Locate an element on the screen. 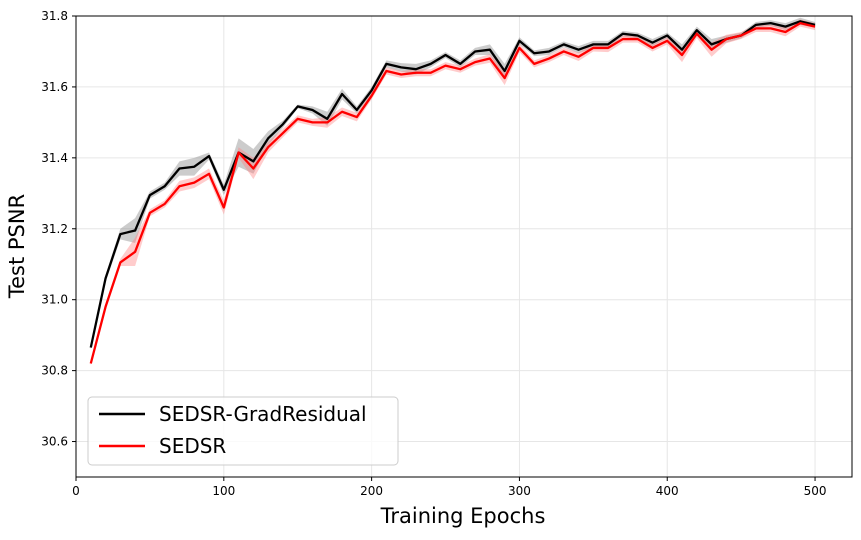  legend: SEDSR-GradResidual SEDSR is located at coordinates (243, 431).